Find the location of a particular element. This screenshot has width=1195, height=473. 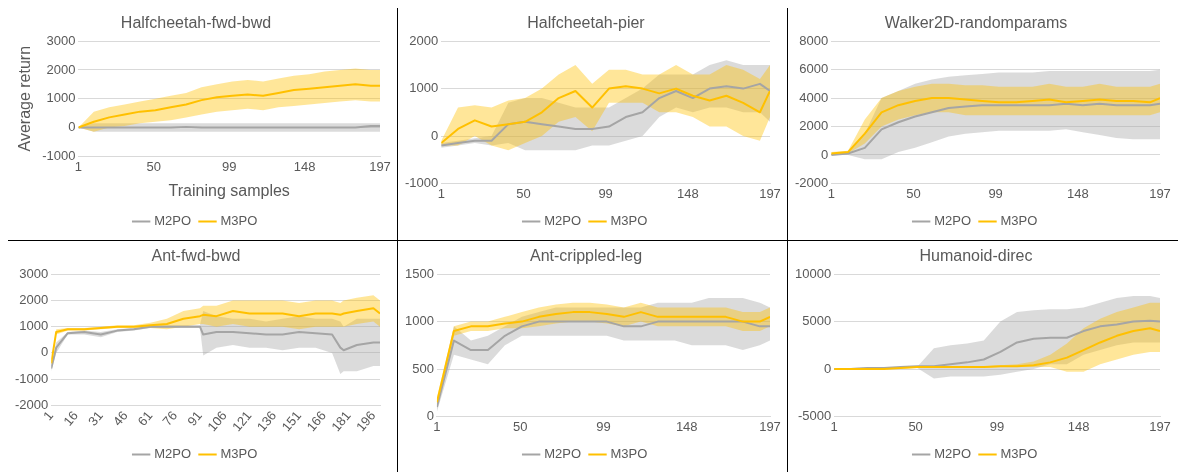

y-tick-label: 6000 is located at coordinates (814, 69).